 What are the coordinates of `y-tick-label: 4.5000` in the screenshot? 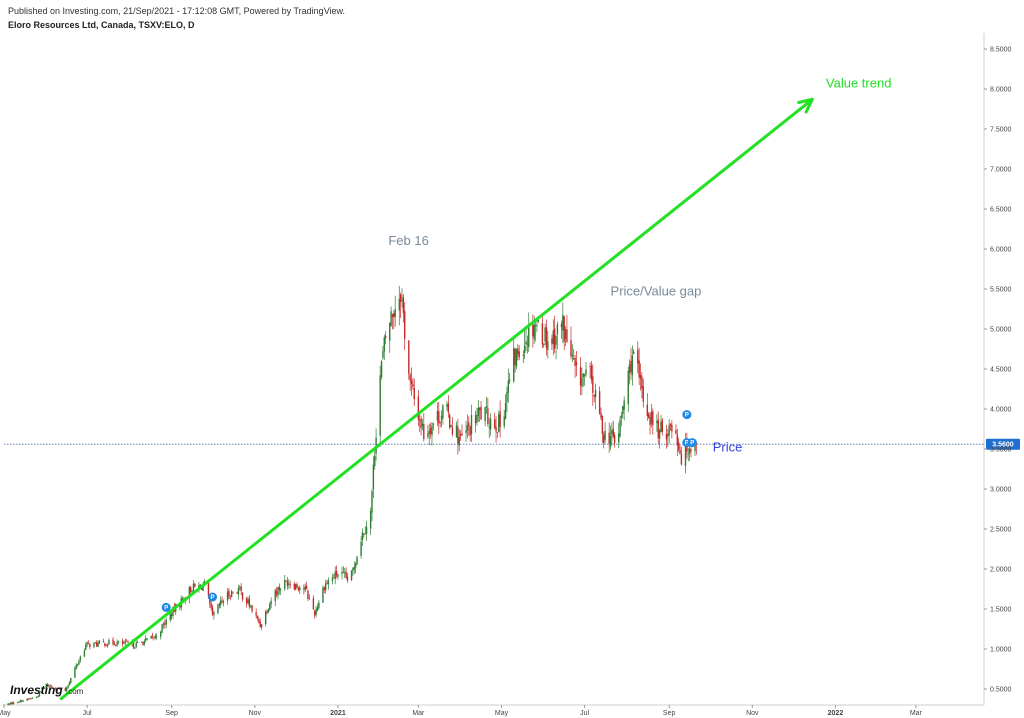 It's located at (1001, 370).